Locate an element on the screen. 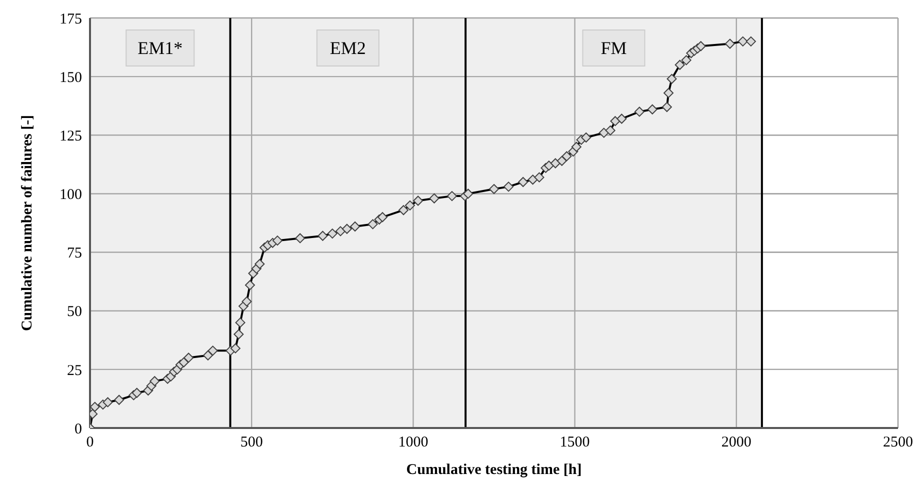 This screenshot has width=918, height=483. y-tick-label: 175 is located at coordinates (71, 19).